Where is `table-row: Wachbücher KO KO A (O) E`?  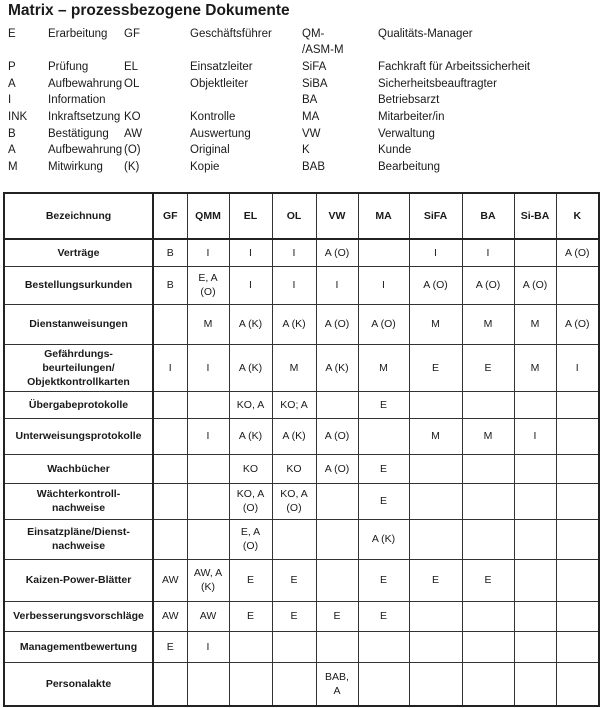 table-row: Wachbücher KO KO A (O) E is located at coordinates (301, 468).